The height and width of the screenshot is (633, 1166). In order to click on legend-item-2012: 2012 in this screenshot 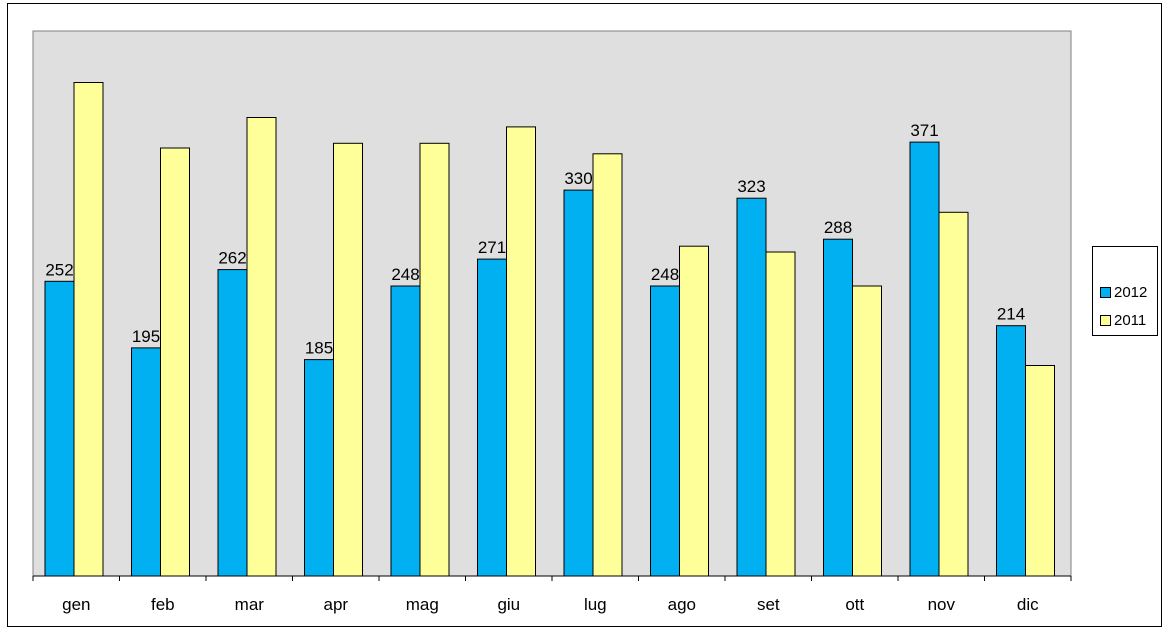, I will do `click(1123, 292)`.